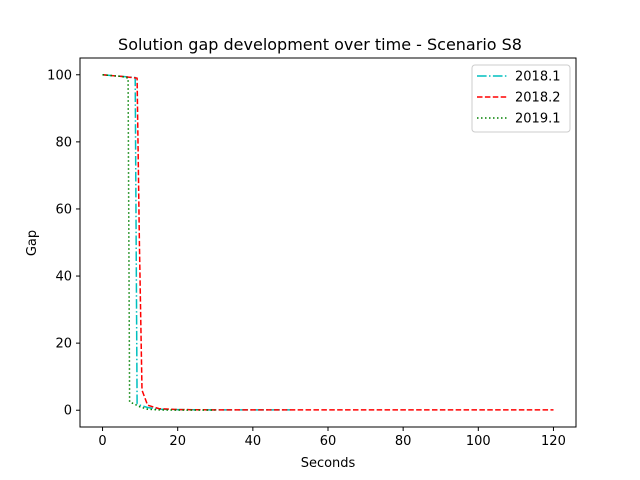 The width and height of the screenshot is (640, 480). Describe the element at coordinates (538, 119) in the screenshot. I see `legend-label: 2019.1` at that location.